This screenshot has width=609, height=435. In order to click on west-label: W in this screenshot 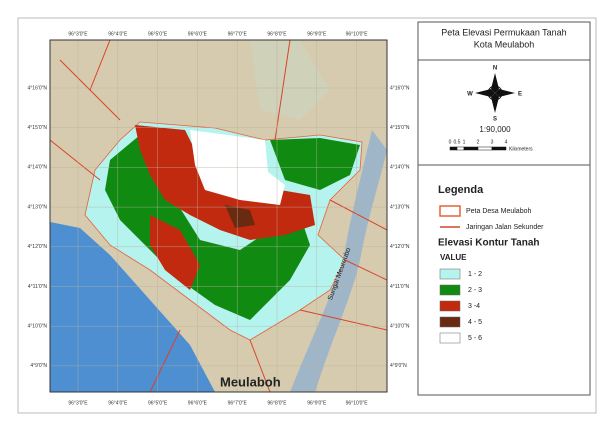, I will do `click(470, 95)`.